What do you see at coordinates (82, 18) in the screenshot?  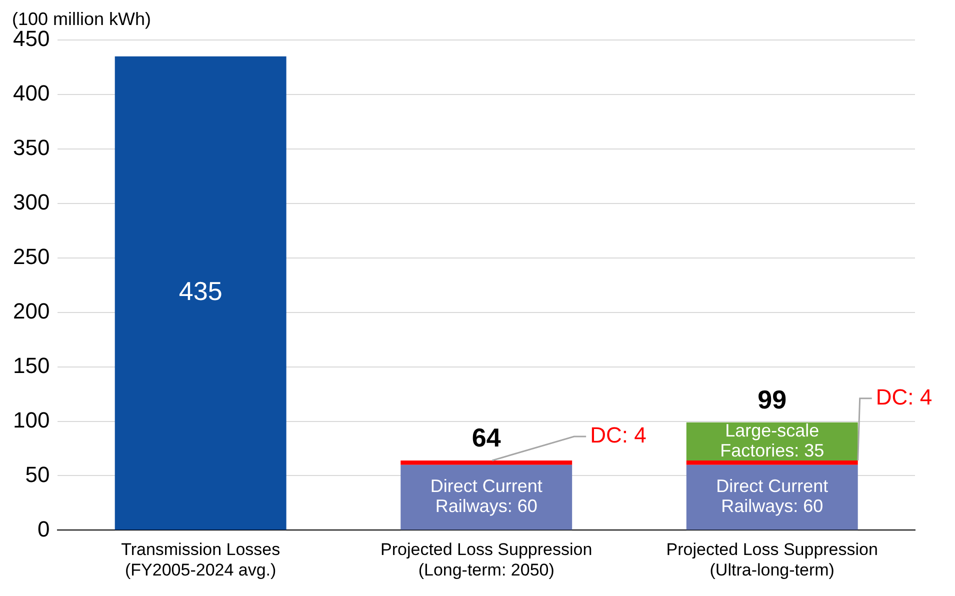 I see `y-axis-title: (100 million kWh)` at bounding box center [82, 18].